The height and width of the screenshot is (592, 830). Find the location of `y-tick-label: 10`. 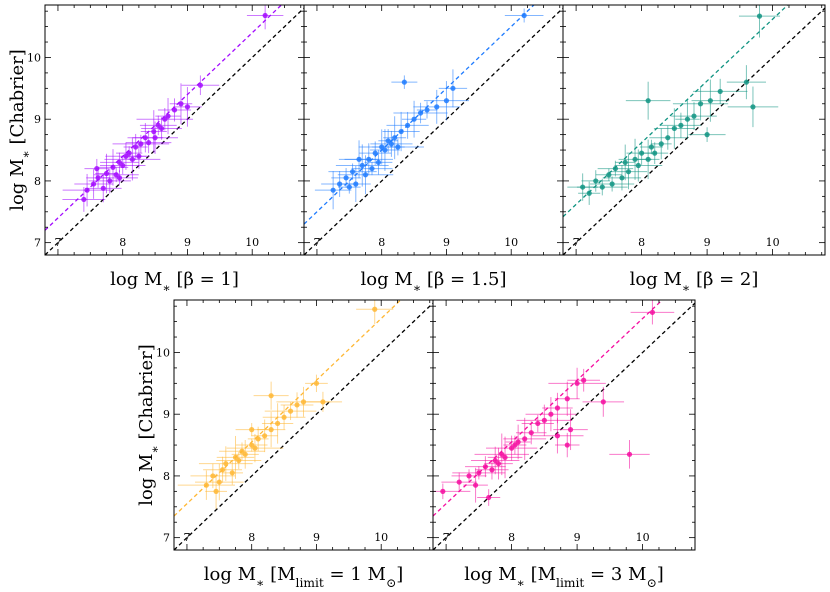

y-tick-label: 10 is located at coordinates (34, 57).